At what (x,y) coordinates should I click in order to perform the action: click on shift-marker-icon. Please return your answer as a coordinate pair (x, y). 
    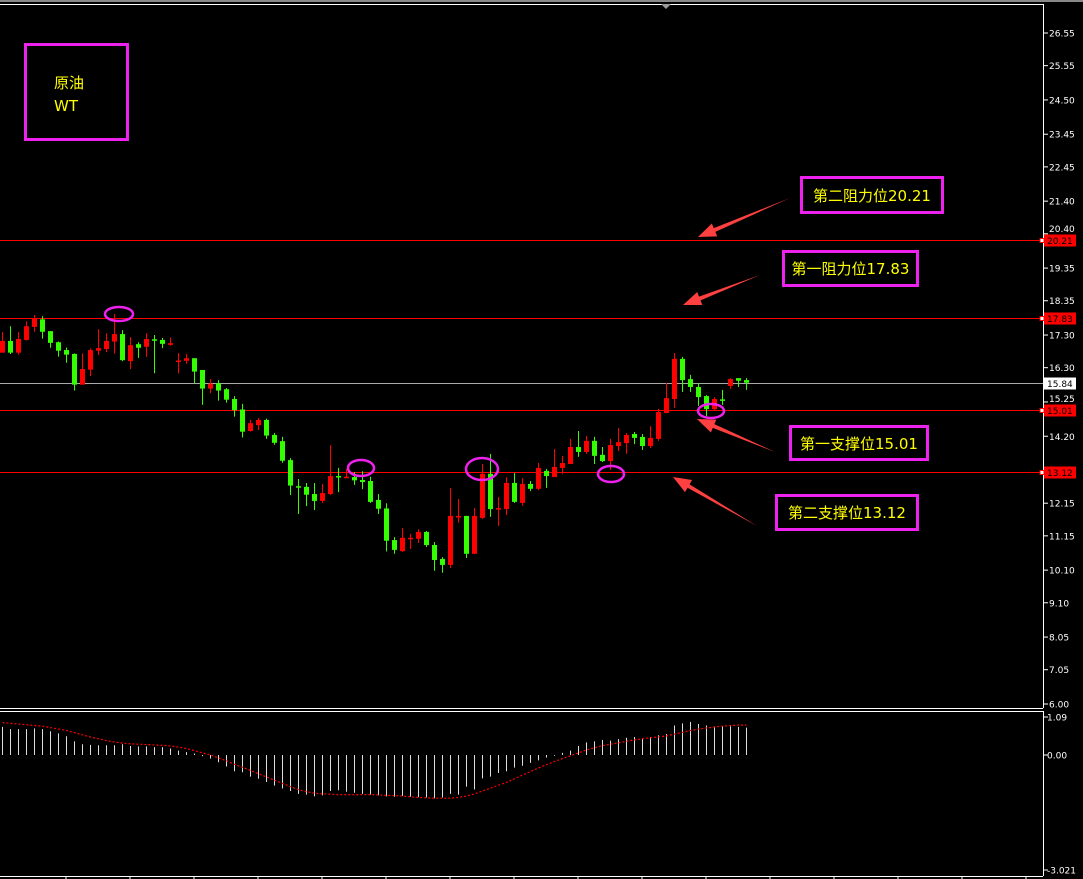
    Looking at the image, I should click on (666, 6).